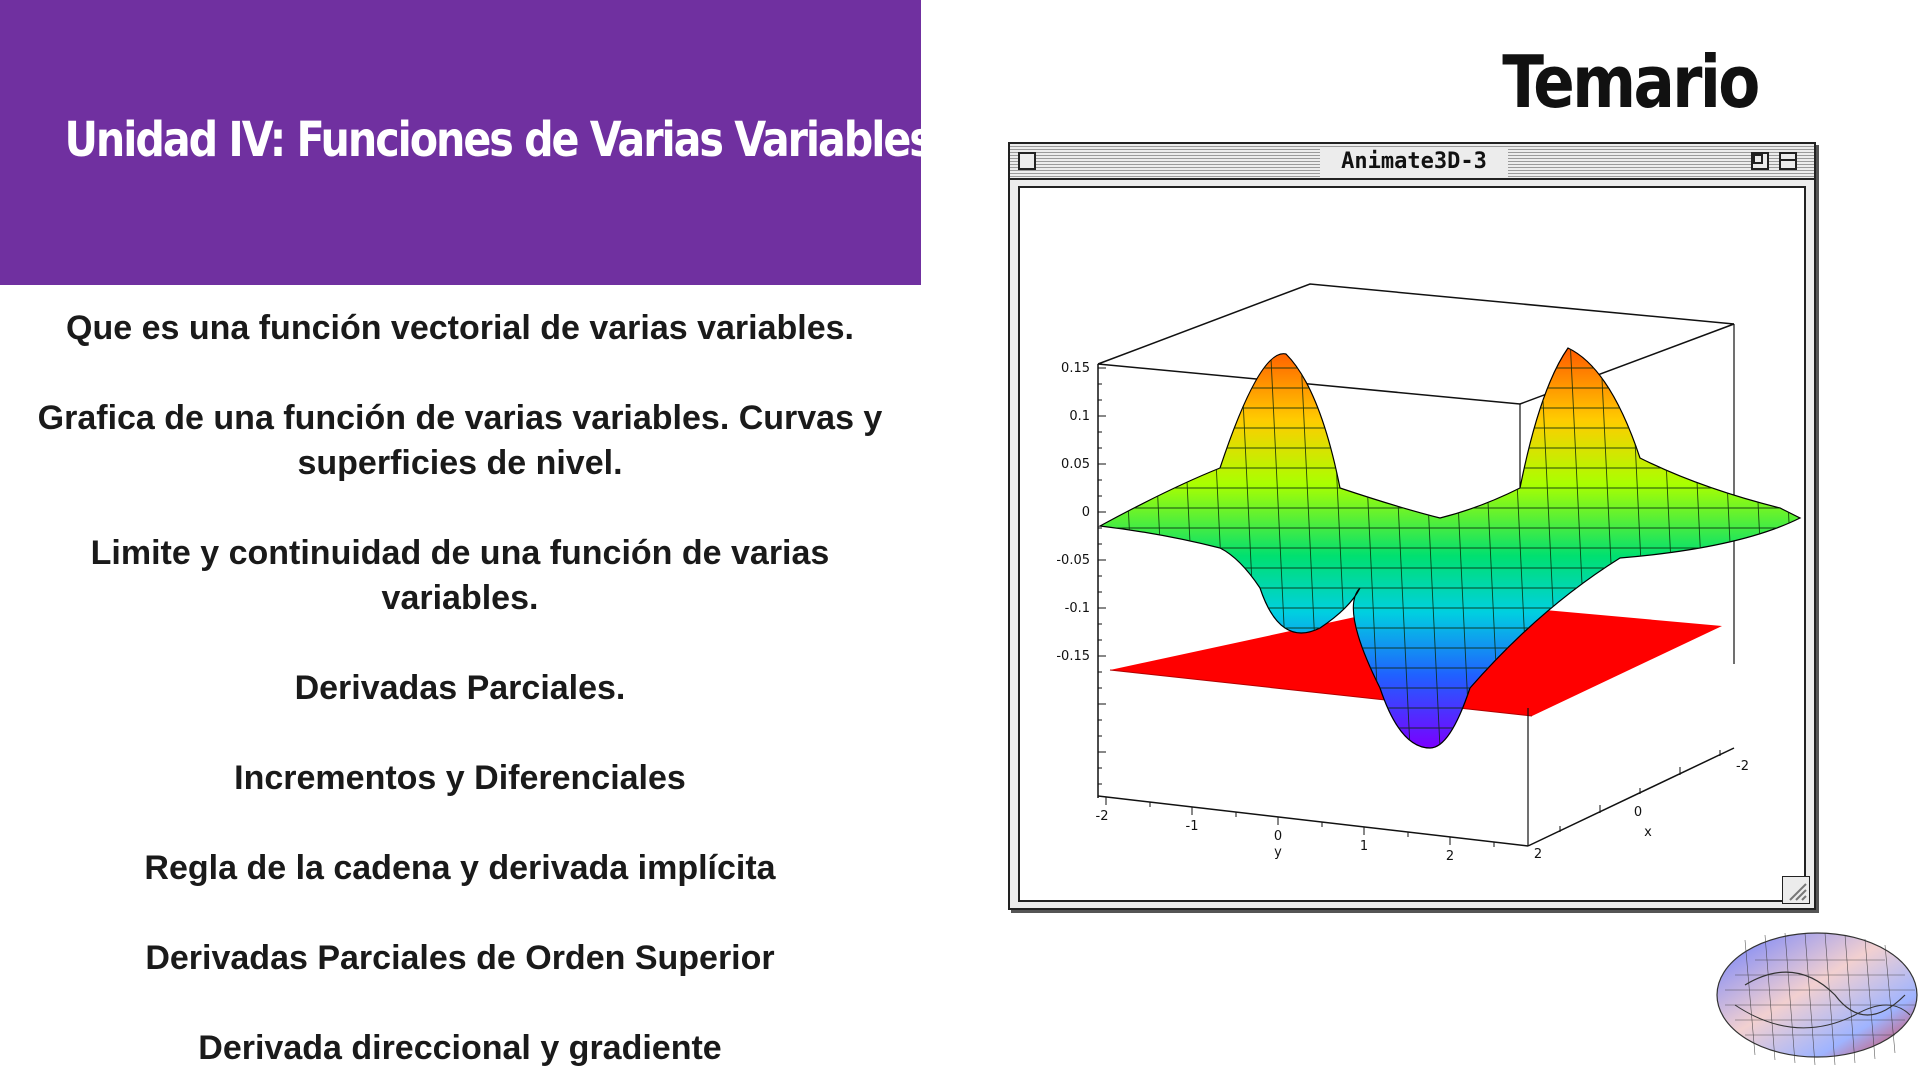  Describe the element at coordinates (1364, 846) in the screenshot. I see `y-tick-label: 1` at that location.